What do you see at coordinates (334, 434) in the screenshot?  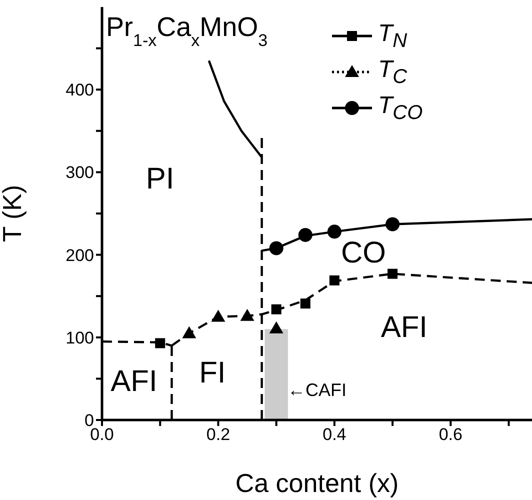 I see `x-tick-label: 0.4` at bounding box center [334, 434].